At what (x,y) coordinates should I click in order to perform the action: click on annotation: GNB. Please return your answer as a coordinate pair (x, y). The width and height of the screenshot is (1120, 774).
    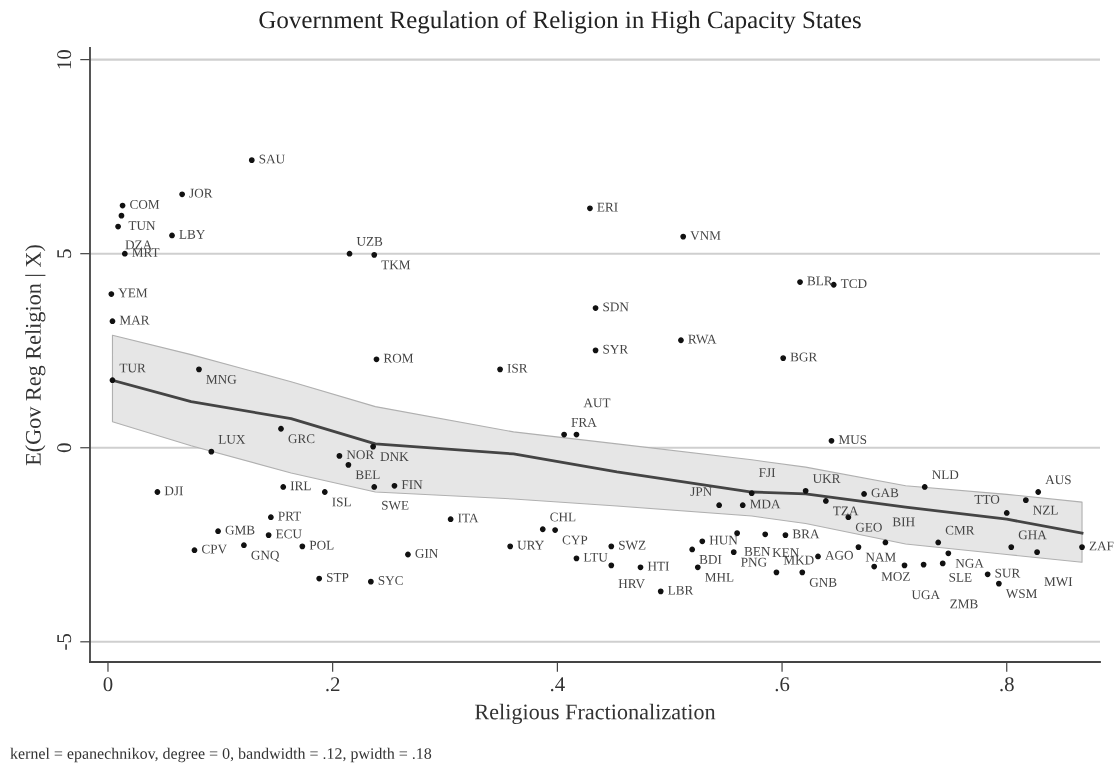
    Looking at the image, I should click on (823, 582).